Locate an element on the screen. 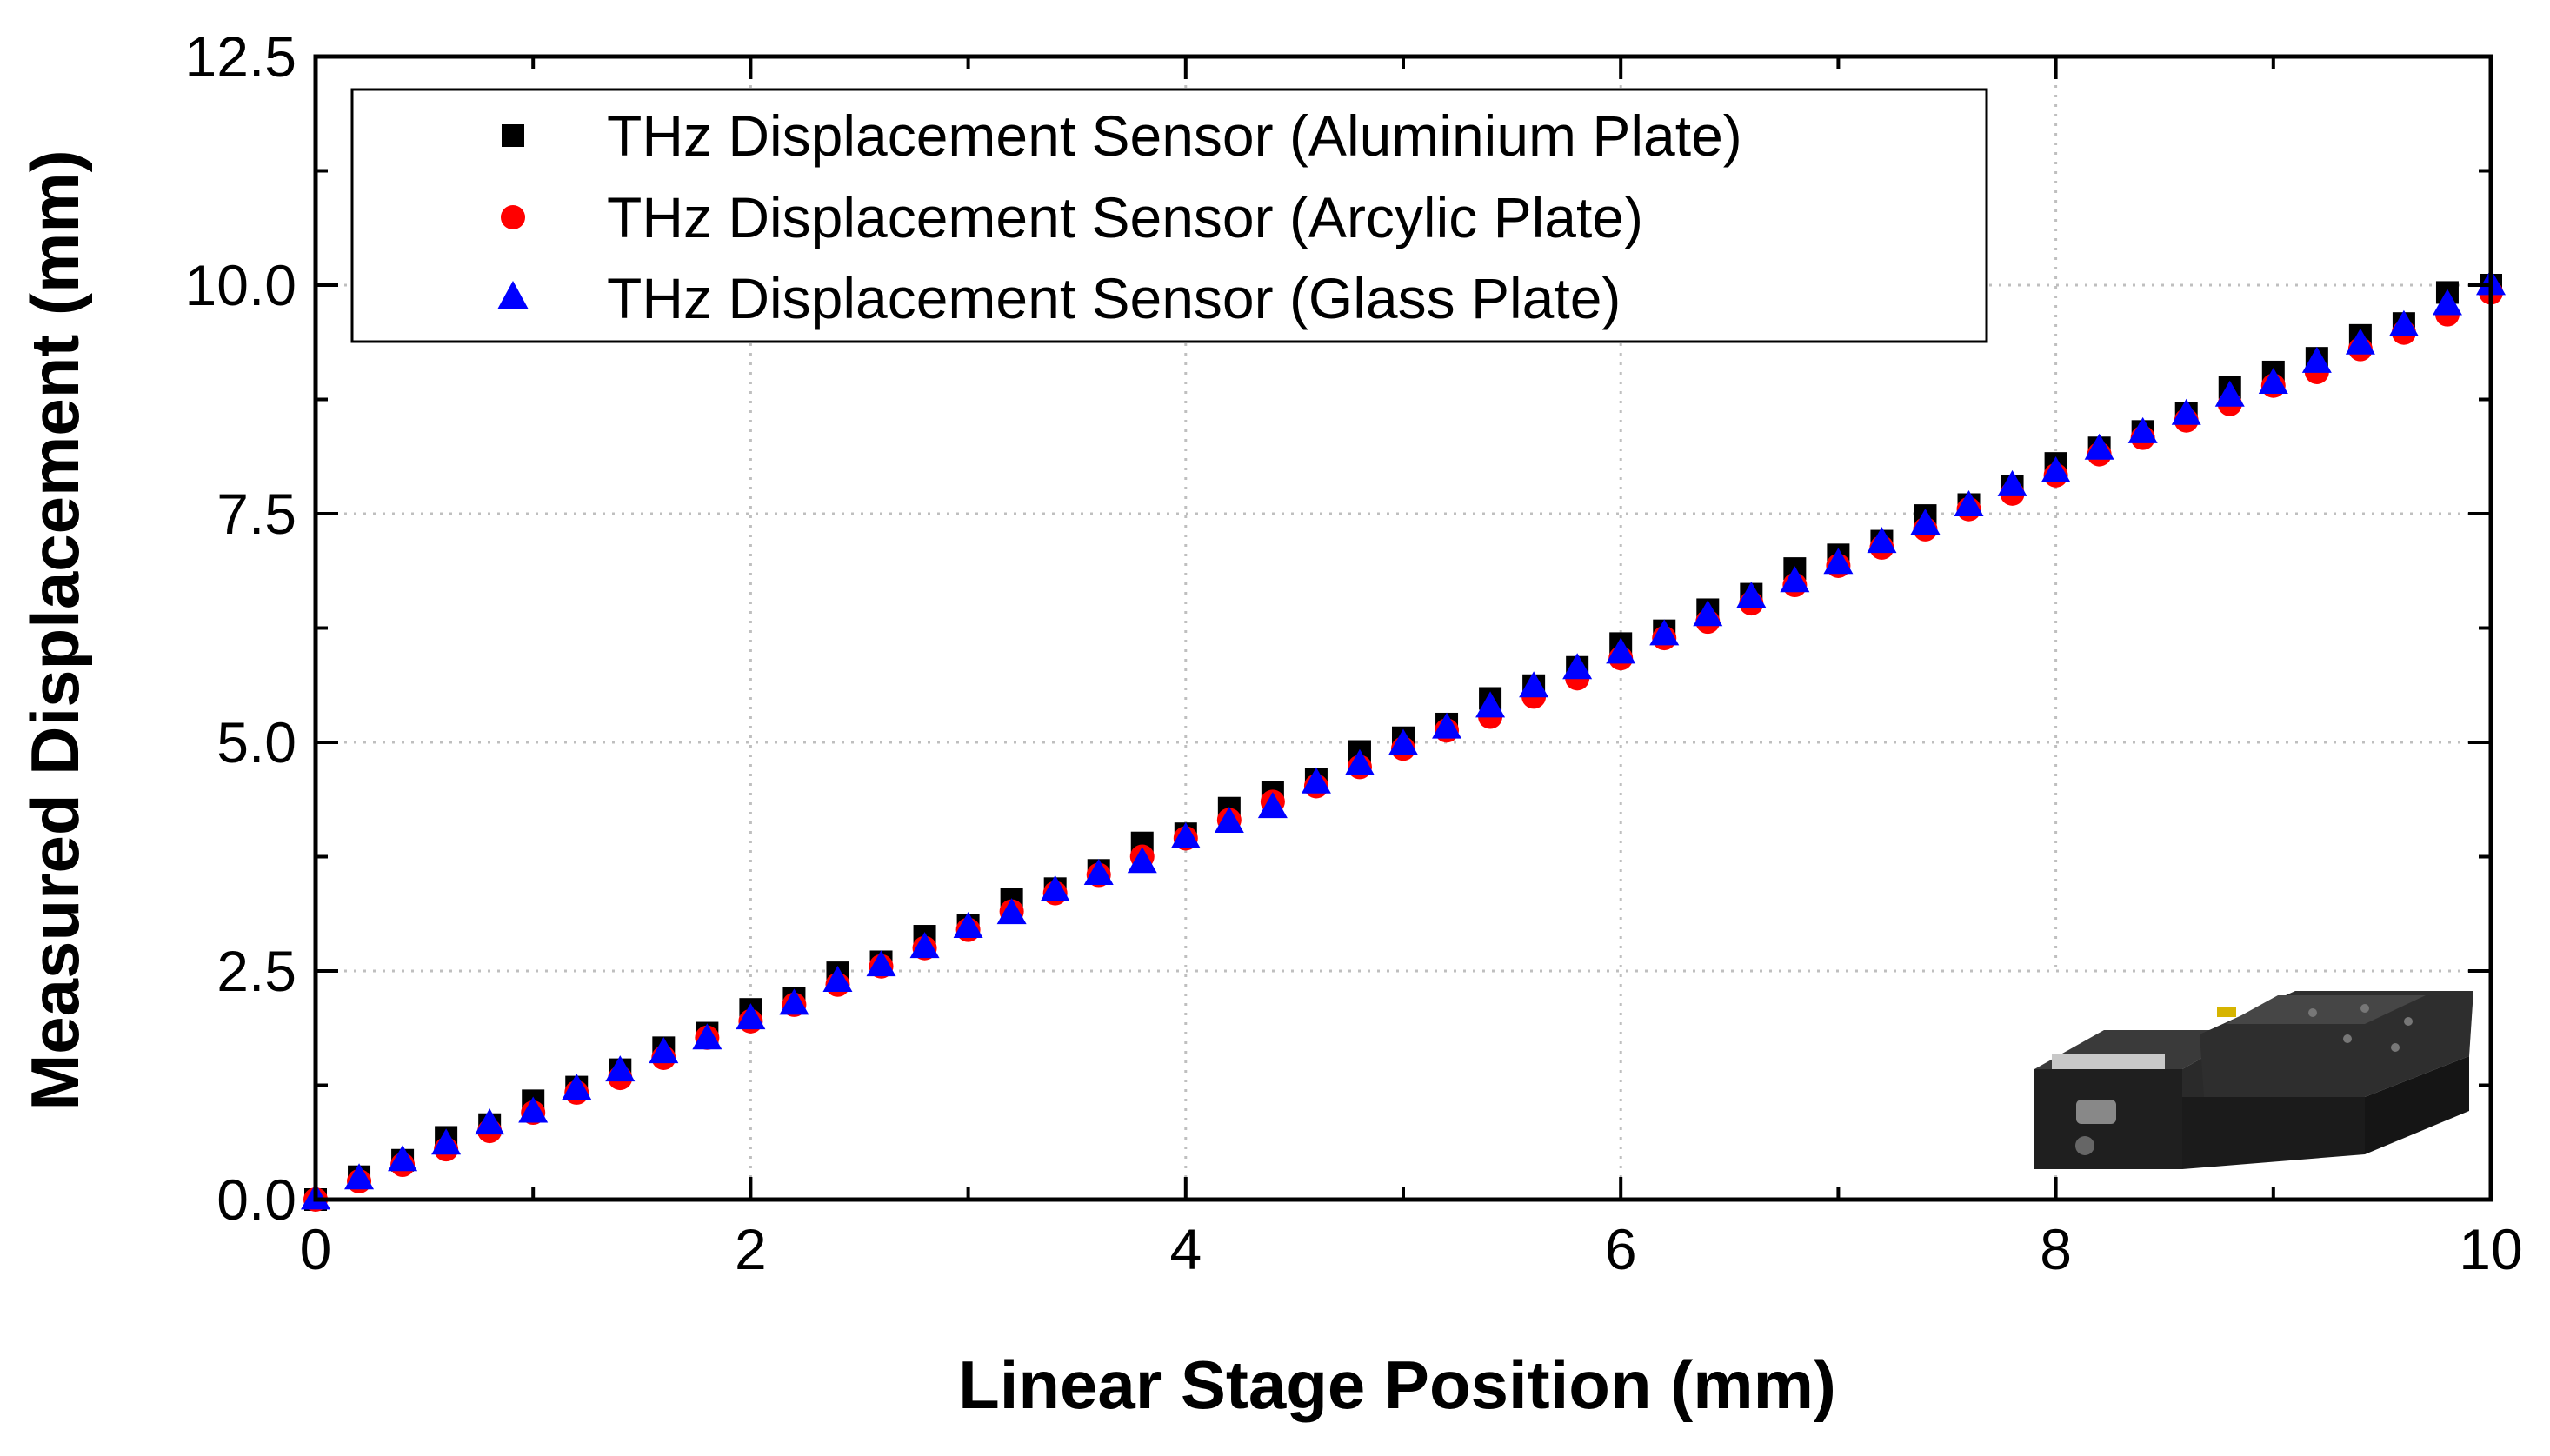 Image resolution: width=2550 pixels, height=1456 pixels. x-axis-title: Linear Stage Position (mm) is located at coordinates (1397, 1384).